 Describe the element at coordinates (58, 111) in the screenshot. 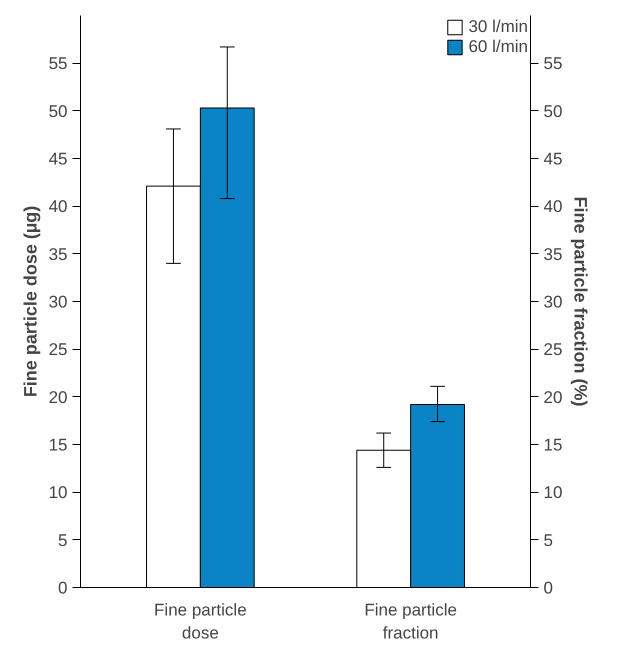

I see `y-tick-label: 50` at that location.